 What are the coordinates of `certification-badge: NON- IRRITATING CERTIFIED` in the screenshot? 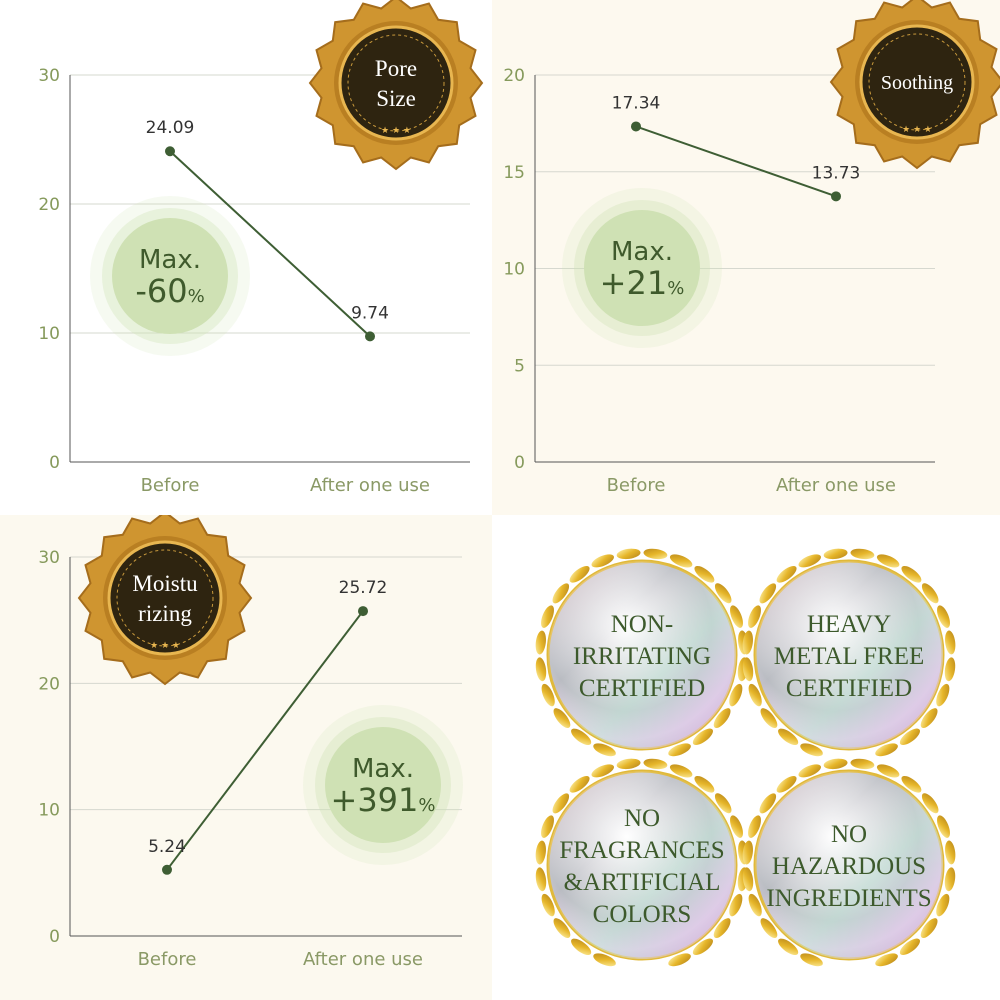 It's located at (642, 652).